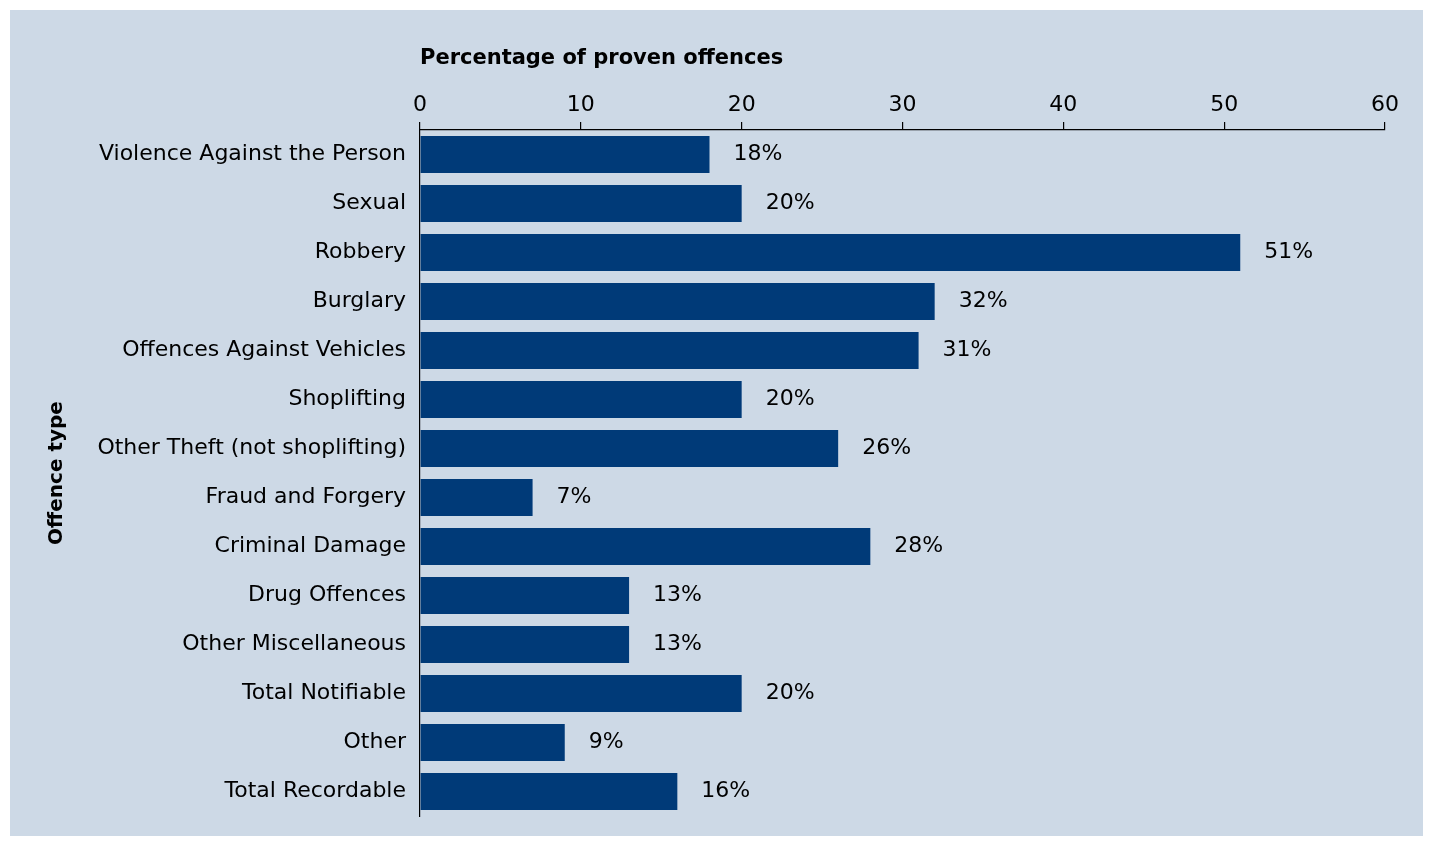 The image size is (1433, 846). Describe the element at coordinates (55, 473) in the screenshot. I see `y-axis-title: Offence type` at that location.